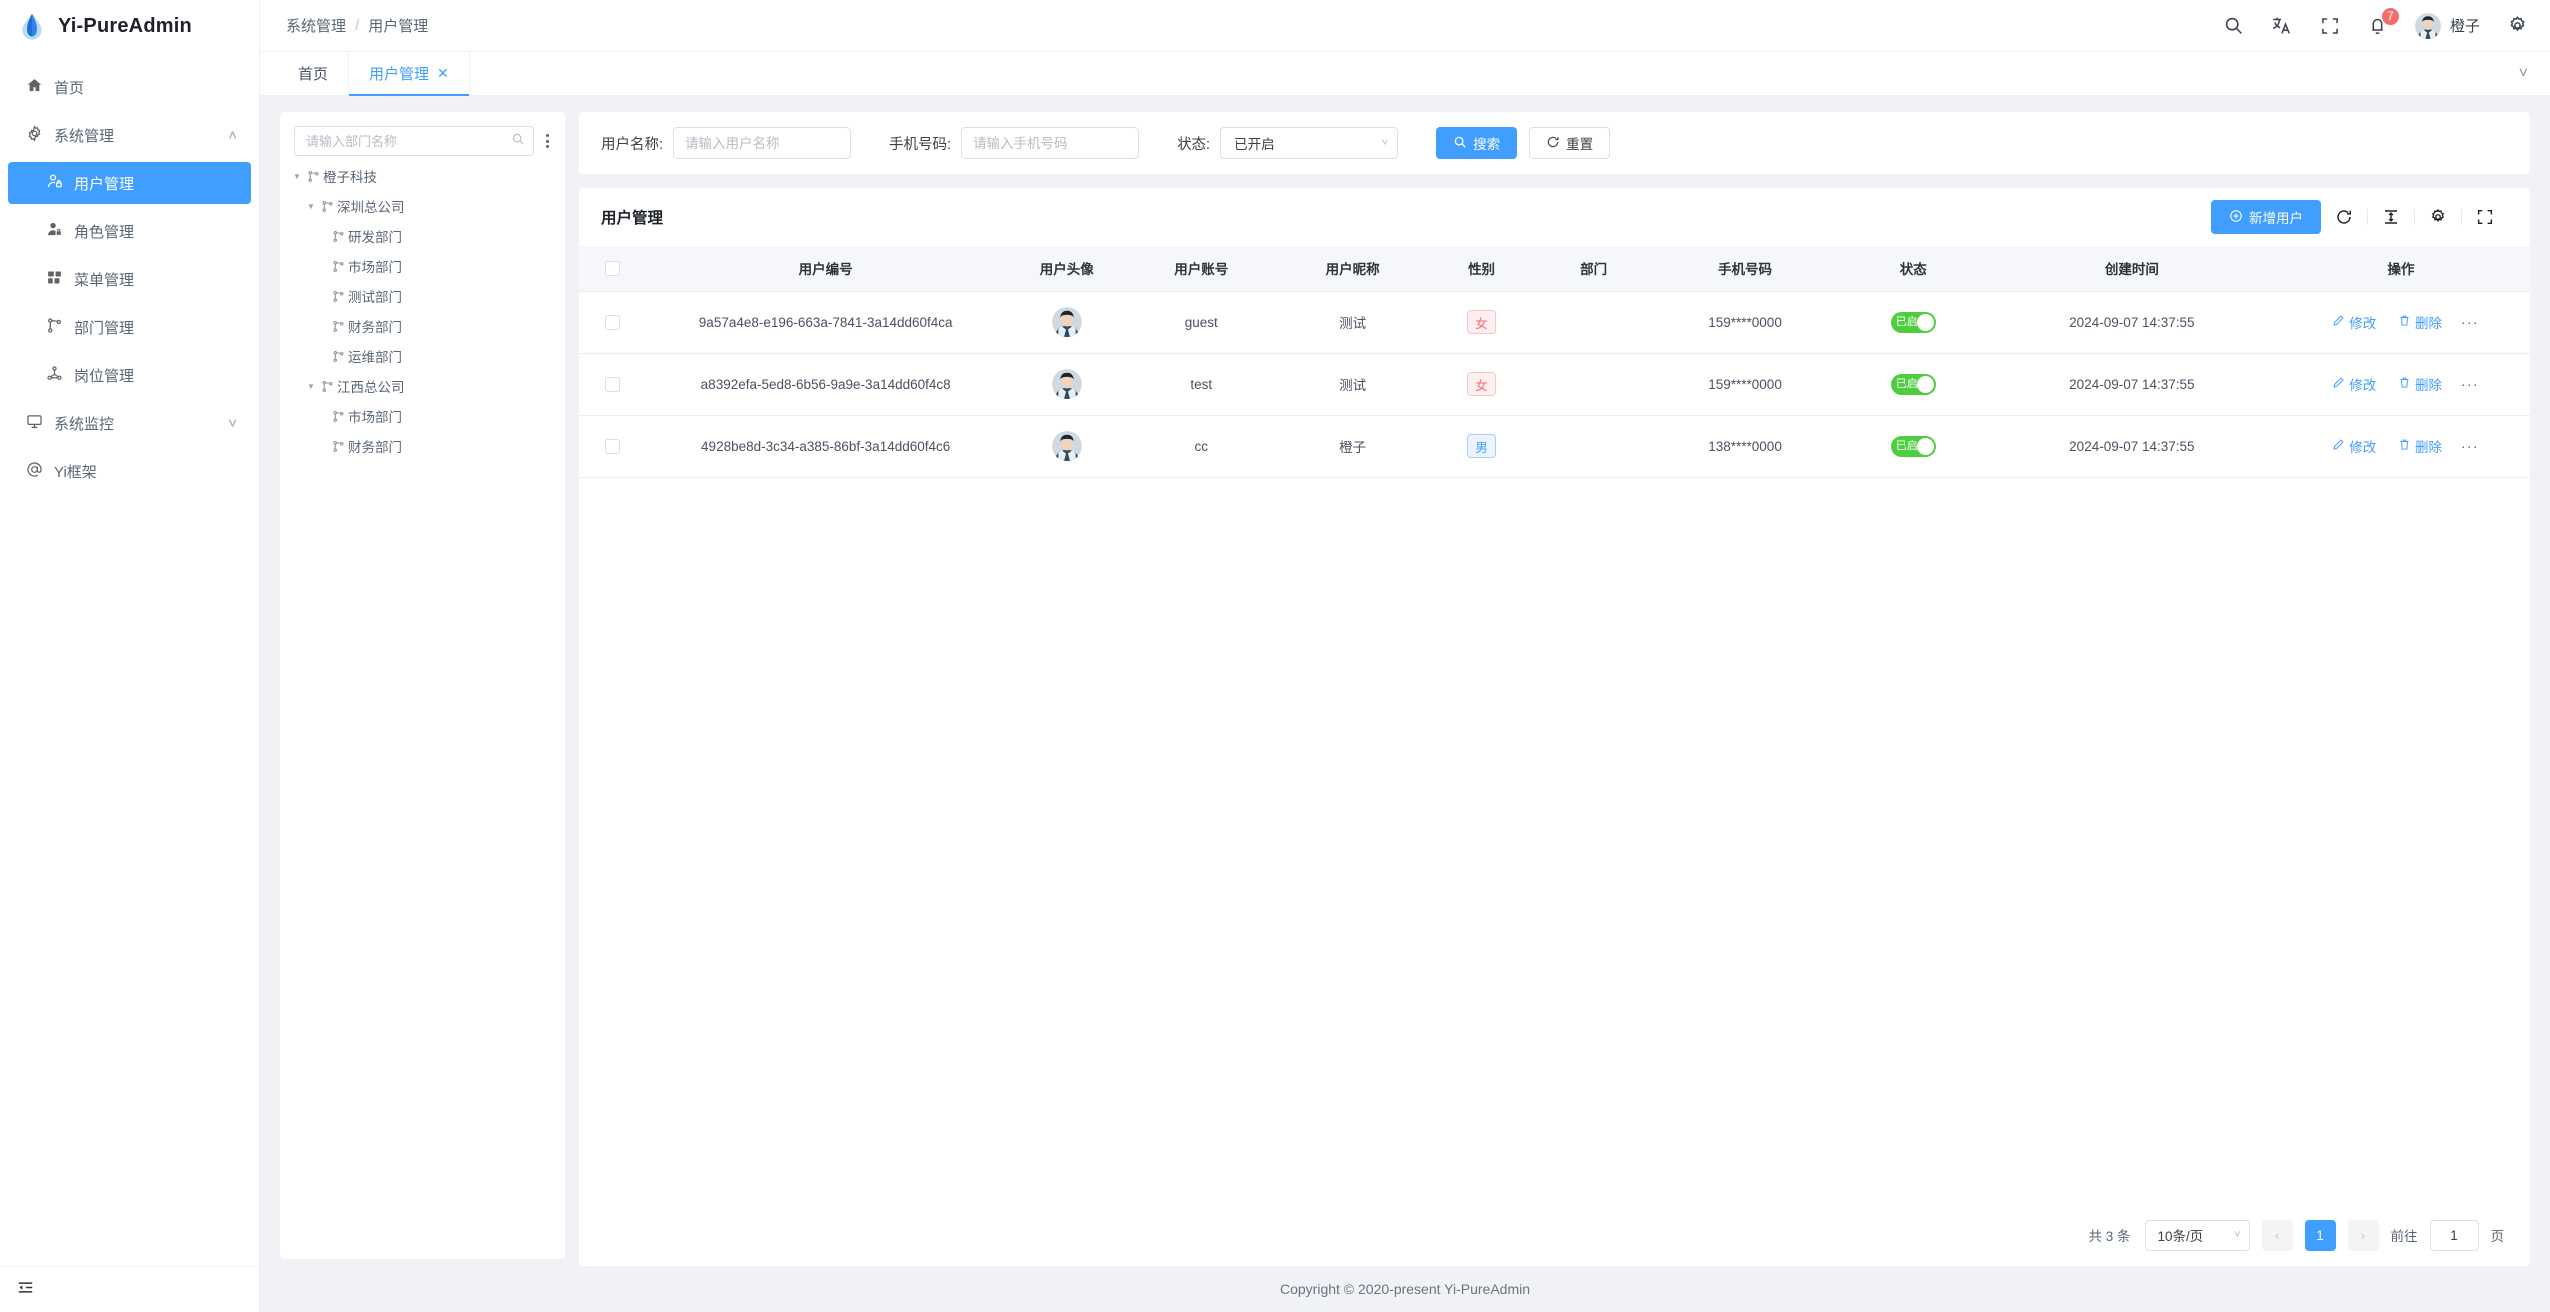  What do you see at coordinates (1066, 322) in the screenshot?
I see `avatar` at bounding box center [1066, 322].